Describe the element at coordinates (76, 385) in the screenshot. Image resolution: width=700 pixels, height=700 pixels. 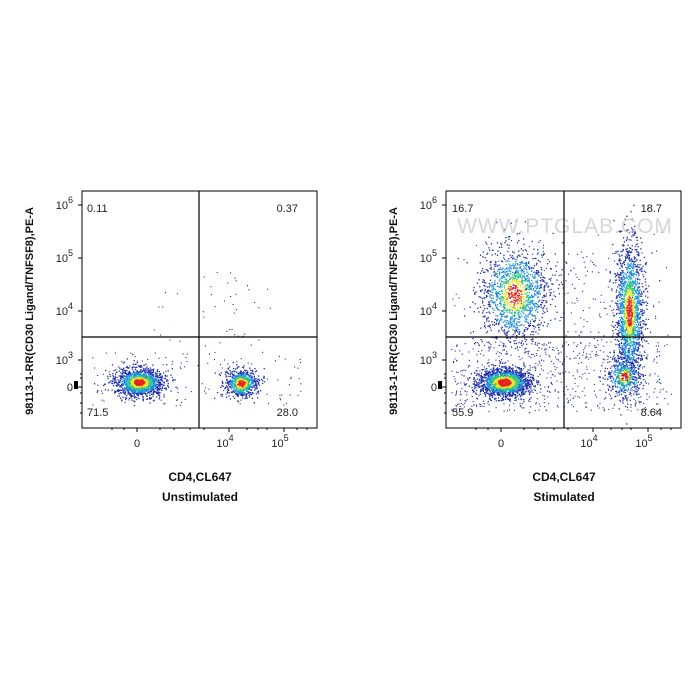
I see `unstimulated-y-zero-marker` at that location.